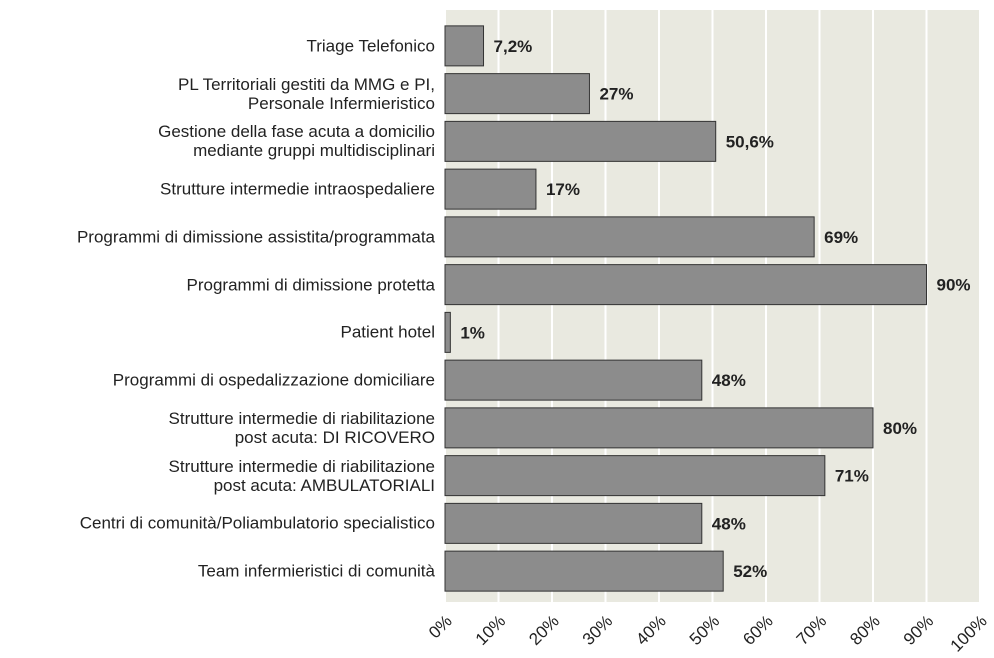 This screenshot has height=658, width=994. Describe the element at coordinates (900, 428) in the screenshot. I see `value-label: 80%` at that location.